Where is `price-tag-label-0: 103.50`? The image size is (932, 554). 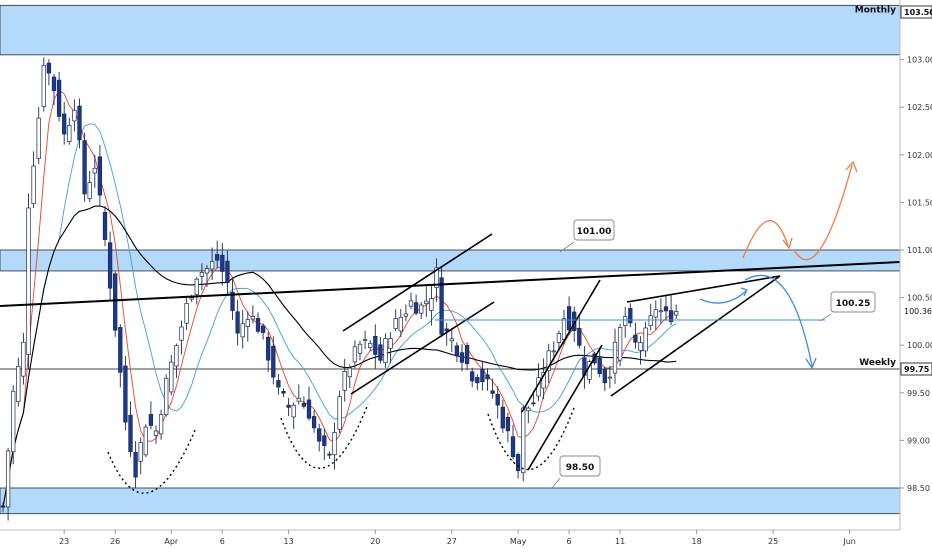
price-tag-label-0: 103.50 is located at coordinates (918, 12).